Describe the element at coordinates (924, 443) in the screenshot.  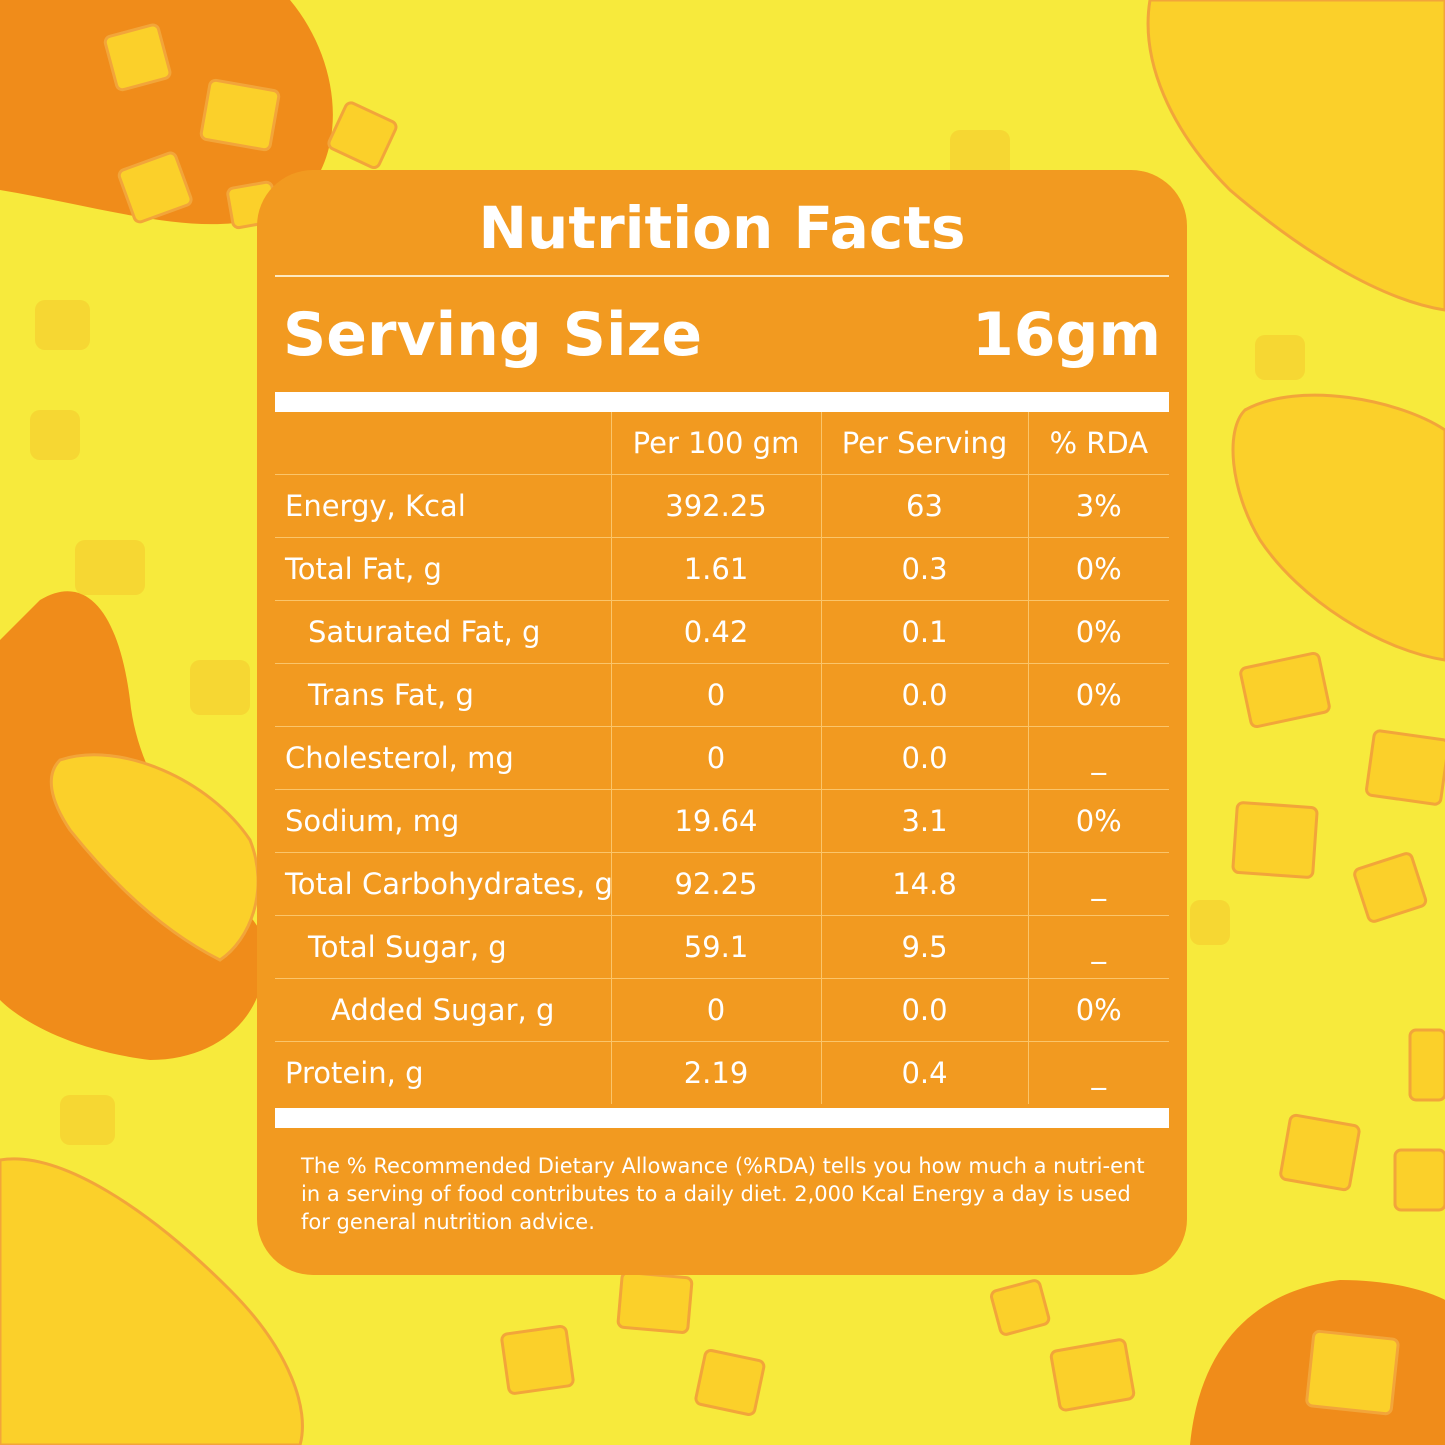
I see `column-header-per-serving: Per Serving` at that location.